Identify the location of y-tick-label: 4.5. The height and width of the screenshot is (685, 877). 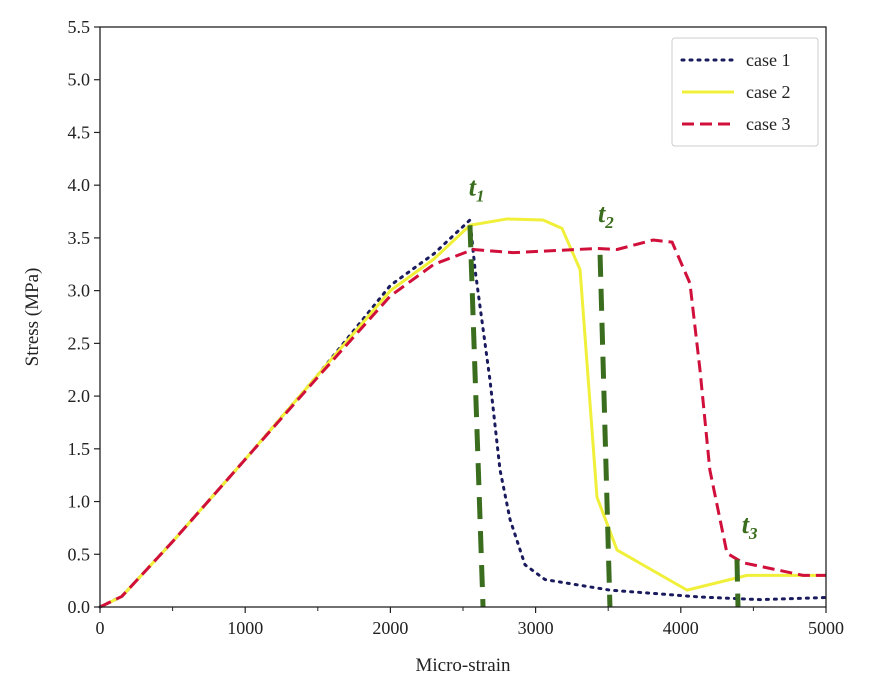
(79, 132).